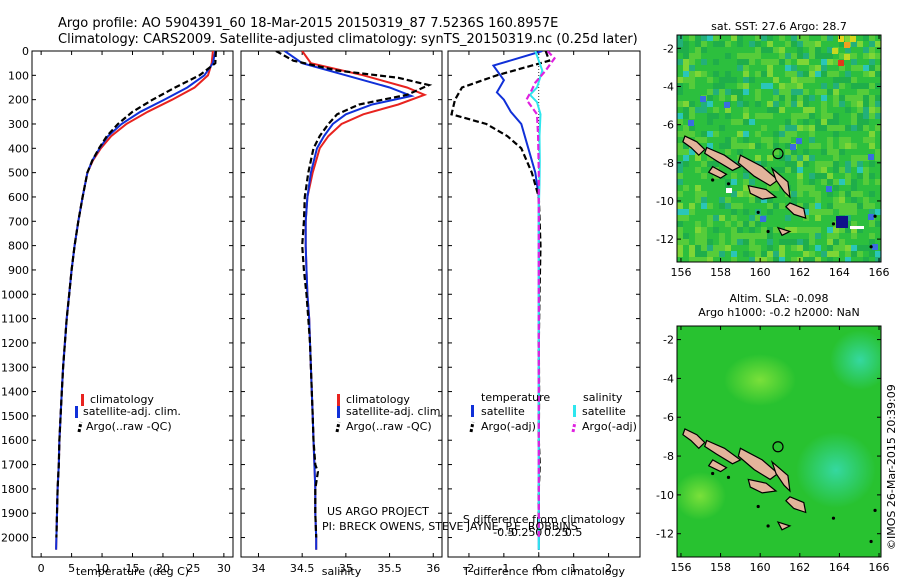 Image resolution: width=900 pixels, height=580 pixels. I want to click on legend-label-argo: Argo(..raw -QC), so click(389, 426).